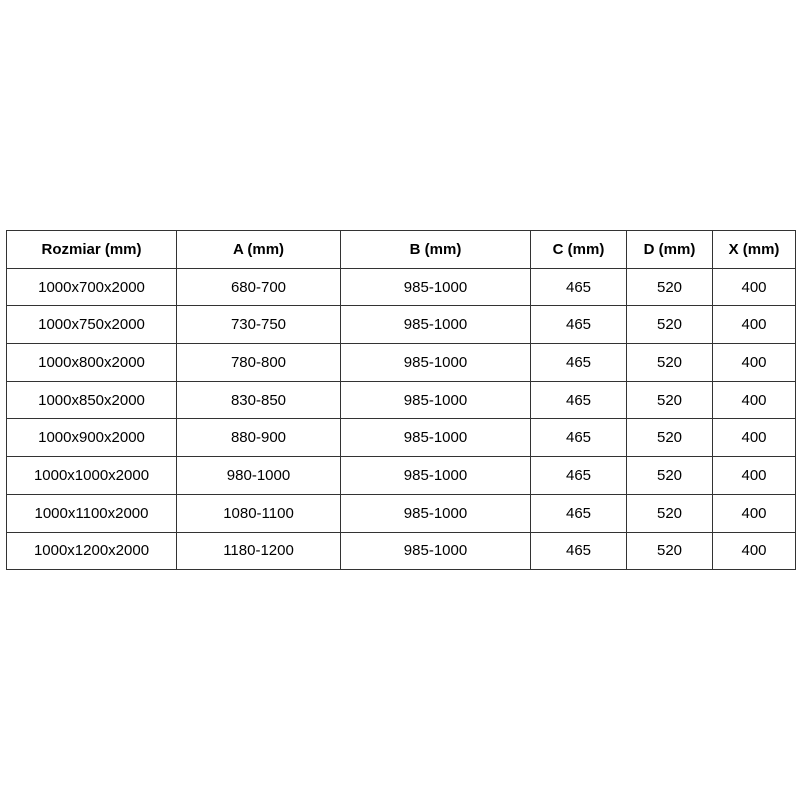  Describe the element at coordinates (258, 362) in the screenshot. I see `table-cell: 780-800` at that location.